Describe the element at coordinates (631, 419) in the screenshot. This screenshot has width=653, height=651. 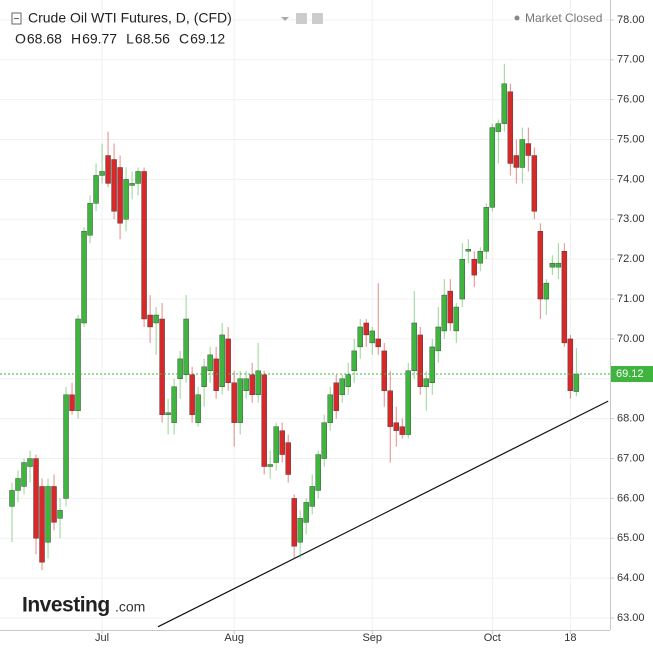
I see `y-tick-label: 68.00` at that location.